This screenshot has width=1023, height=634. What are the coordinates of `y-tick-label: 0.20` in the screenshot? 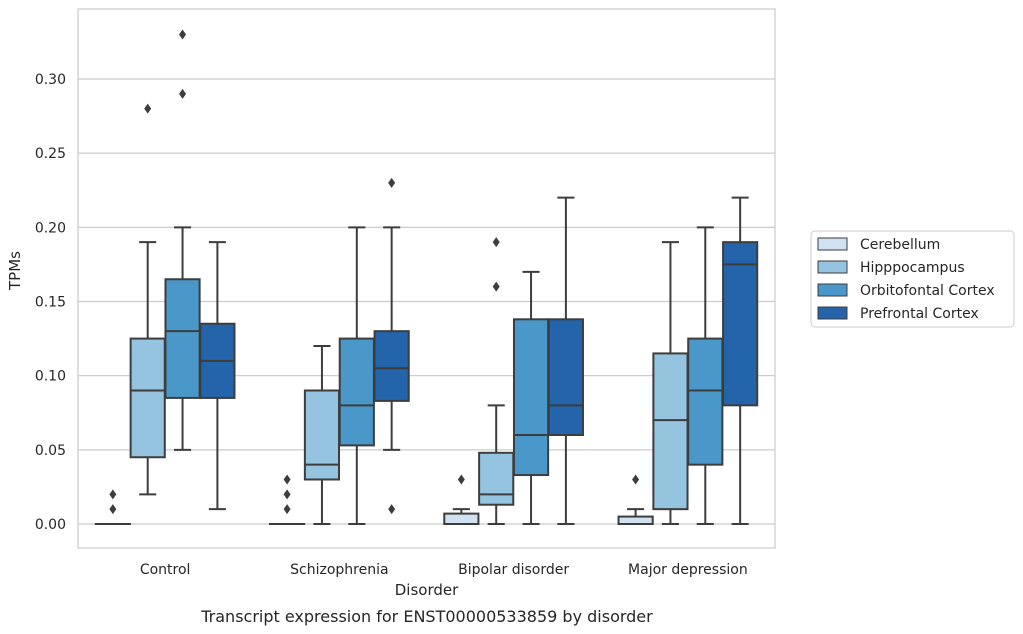 It's located at (50, 228).